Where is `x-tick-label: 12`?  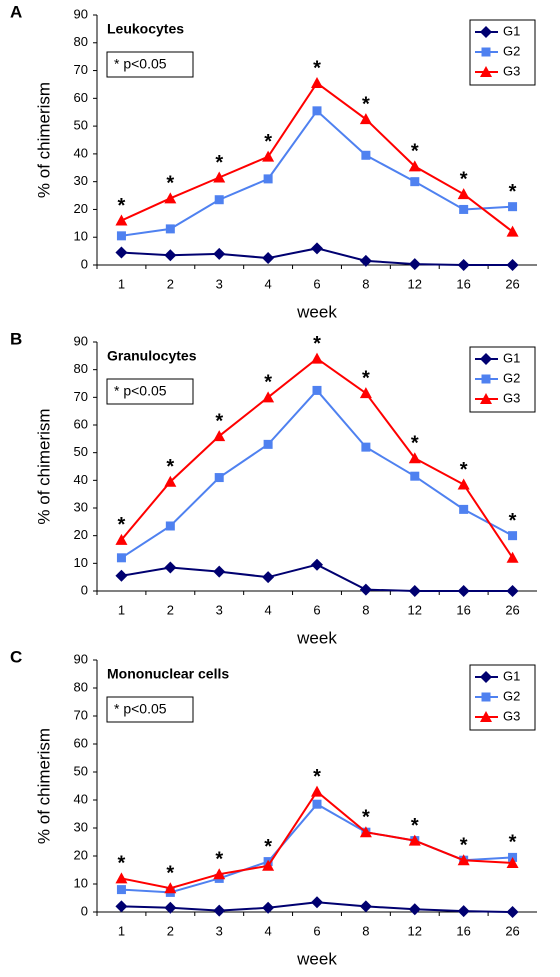
x-tick-label: 12 is located at coordinates (415, 930).